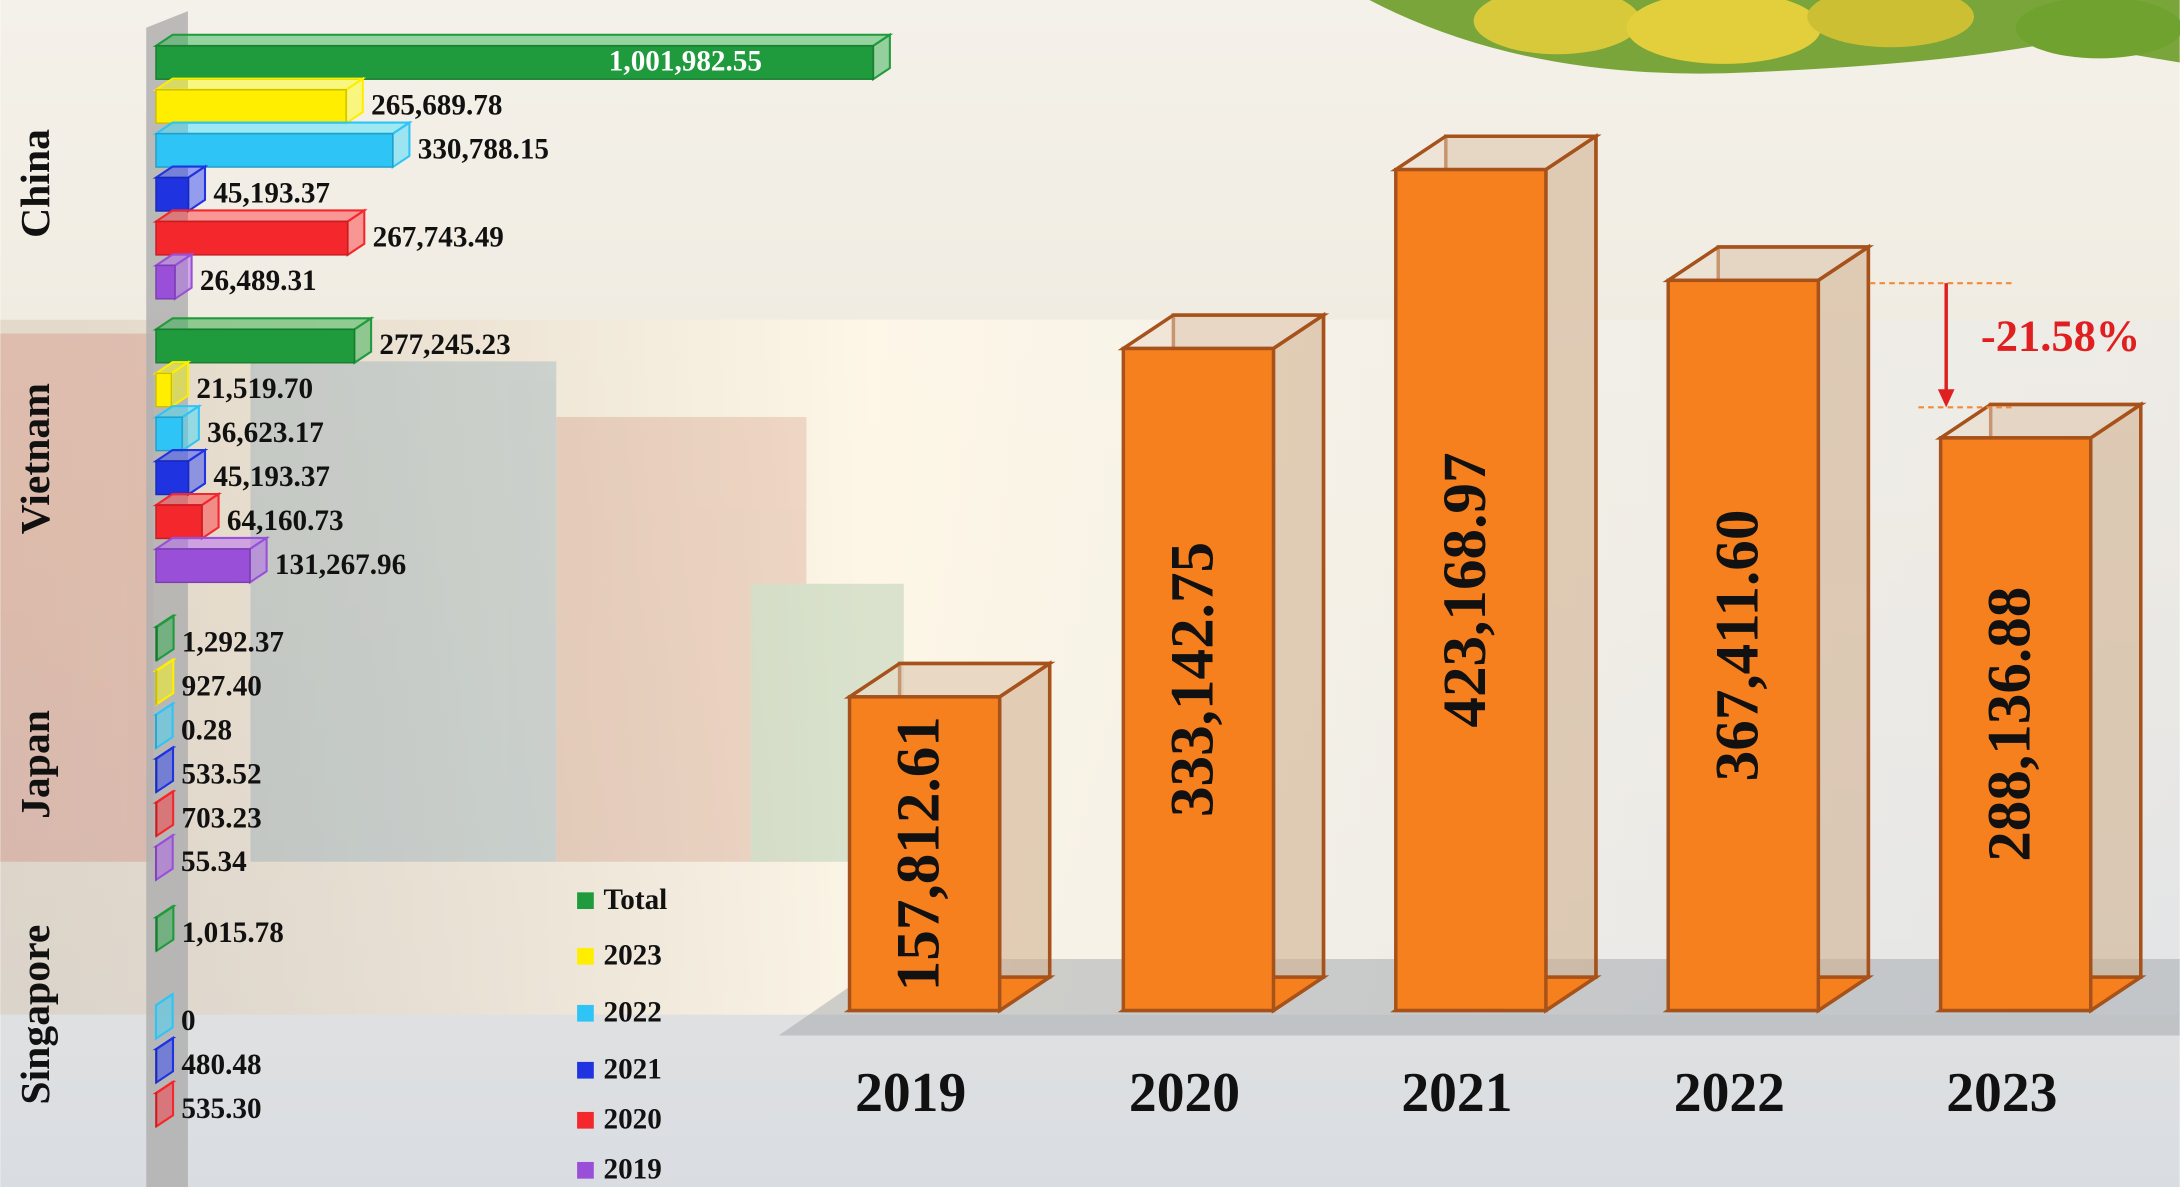 This screenshot has height=1187, width=2180. Describe the element at coordinates (233, 933) in the screenshot. I see `bar-value-label: 1,015.78` at that location.